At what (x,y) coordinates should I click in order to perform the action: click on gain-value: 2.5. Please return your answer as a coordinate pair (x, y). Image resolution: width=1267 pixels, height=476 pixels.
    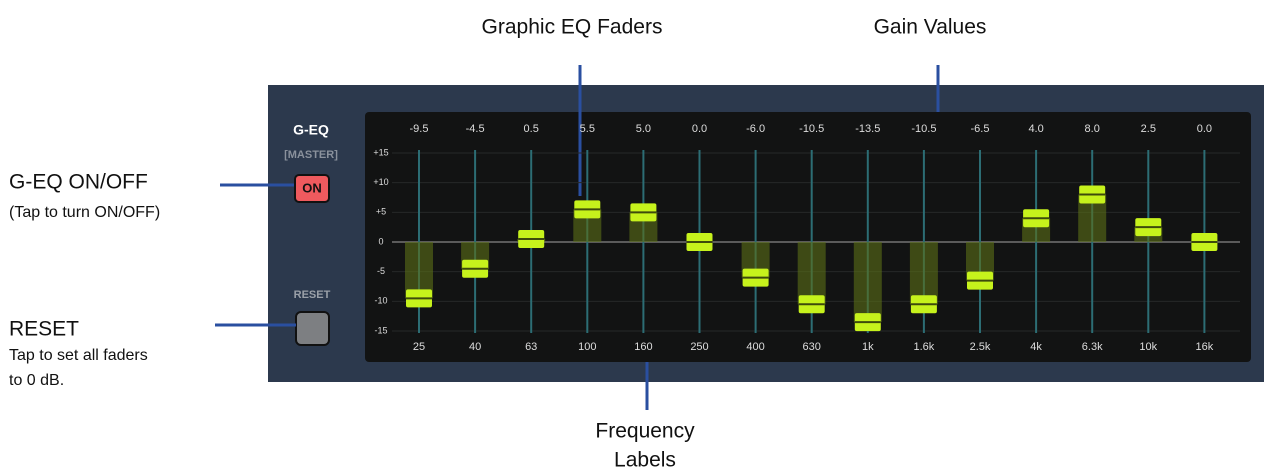
    Looking at the image, I should click on (1148, 129).